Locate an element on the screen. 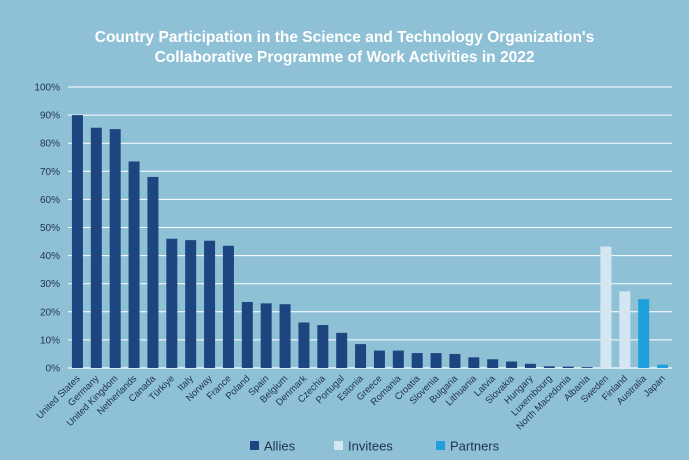  legend-swatch-invitees is located at coordinates (338, 445).